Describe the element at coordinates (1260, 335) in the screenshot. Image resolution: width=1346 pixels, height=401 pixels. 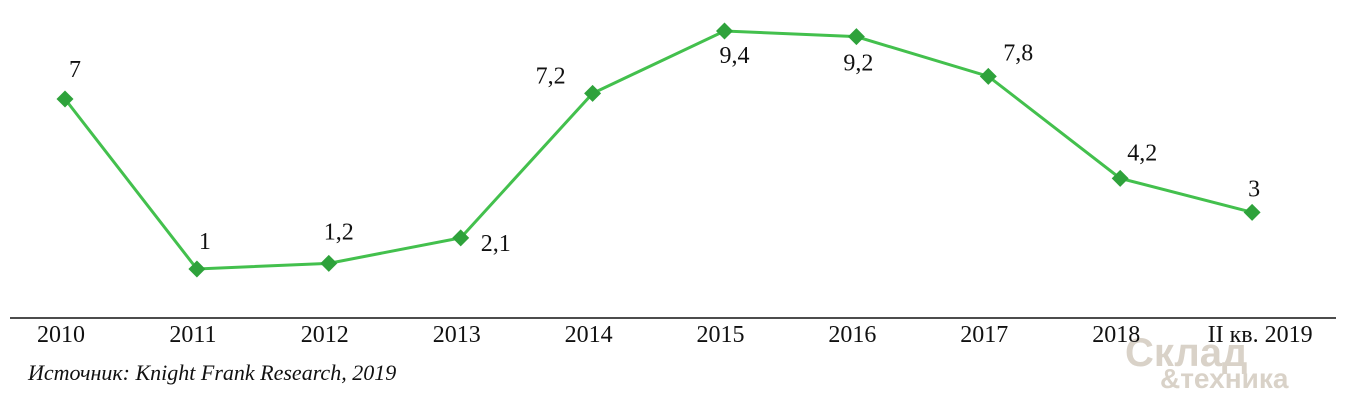
I see `x-tick-label: II кв. 2019` at that location.